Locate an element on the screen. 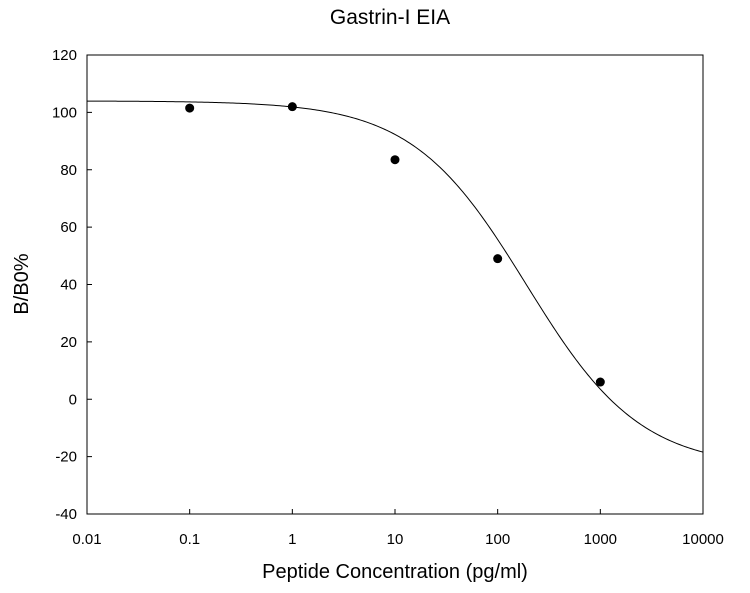 Image resolution: width=750 pixels, height=593 pixels. y-tick-label: 60 is located at coordinates (68, 227).